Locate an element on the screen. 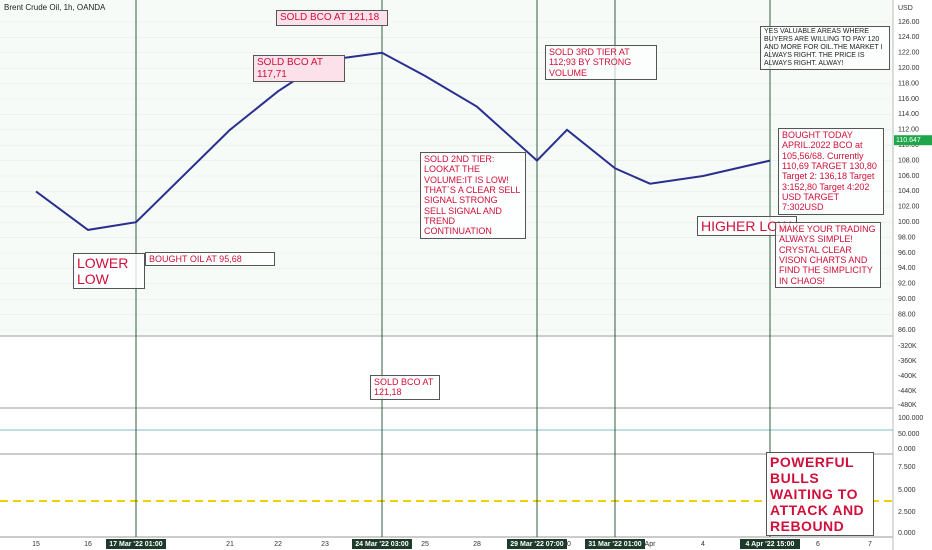 The width and height of the screenshot is (932, 550). y-tick-label: 120.00 is located at coordinates (909, 68).